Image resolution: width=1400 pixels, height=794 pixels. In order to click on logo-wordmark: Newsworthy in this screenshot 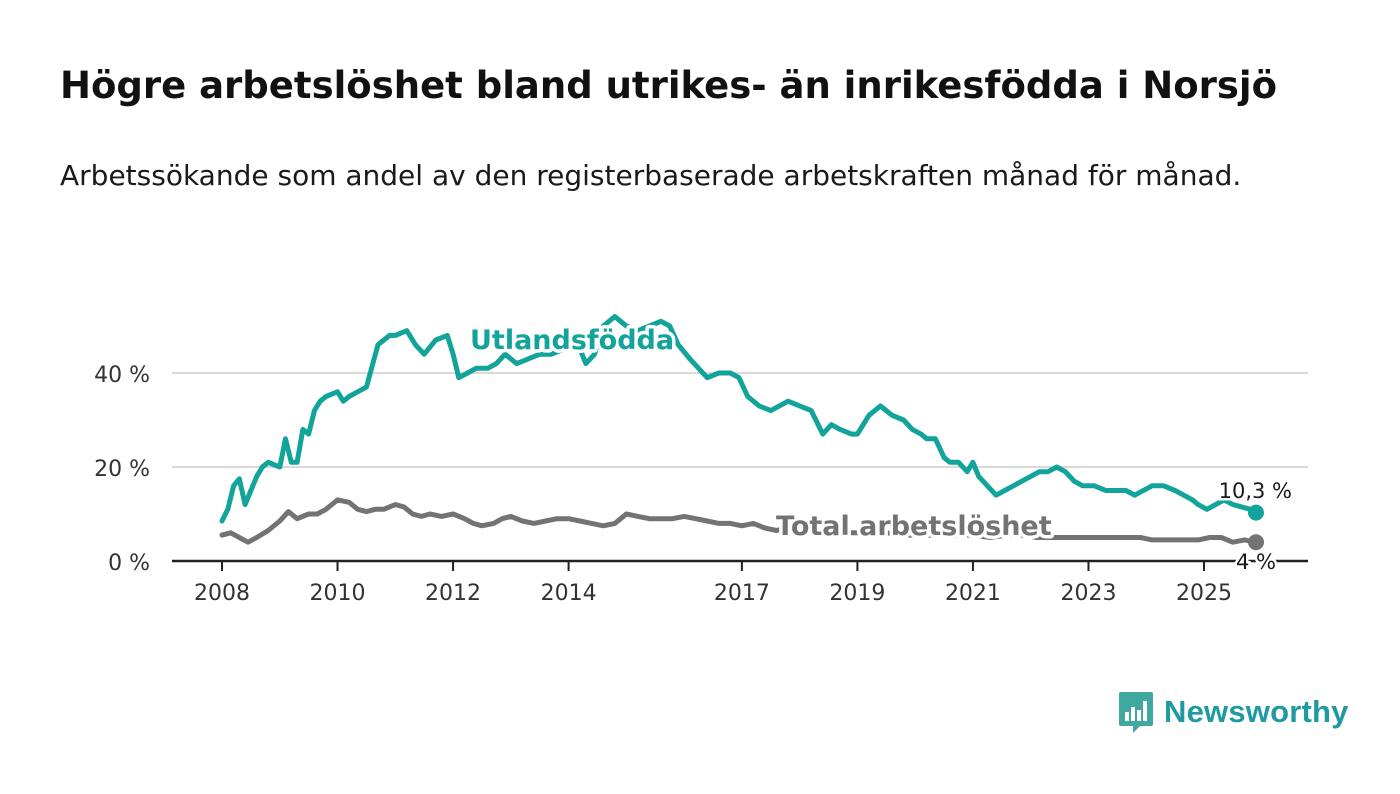, I will do `click(1256, 711)`.